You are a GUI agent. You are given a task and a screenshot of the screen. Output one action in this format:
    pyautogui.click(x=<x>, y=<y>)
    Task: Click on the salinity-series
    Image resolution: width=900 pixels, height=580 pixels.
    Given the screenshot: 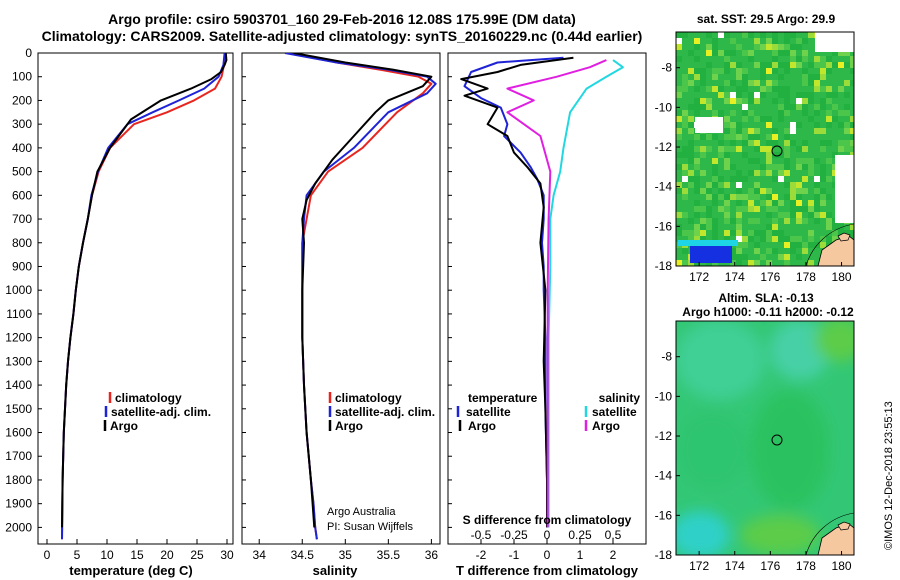 What is the action you would take?
    pyautogui.click(x=360, y=296)
    